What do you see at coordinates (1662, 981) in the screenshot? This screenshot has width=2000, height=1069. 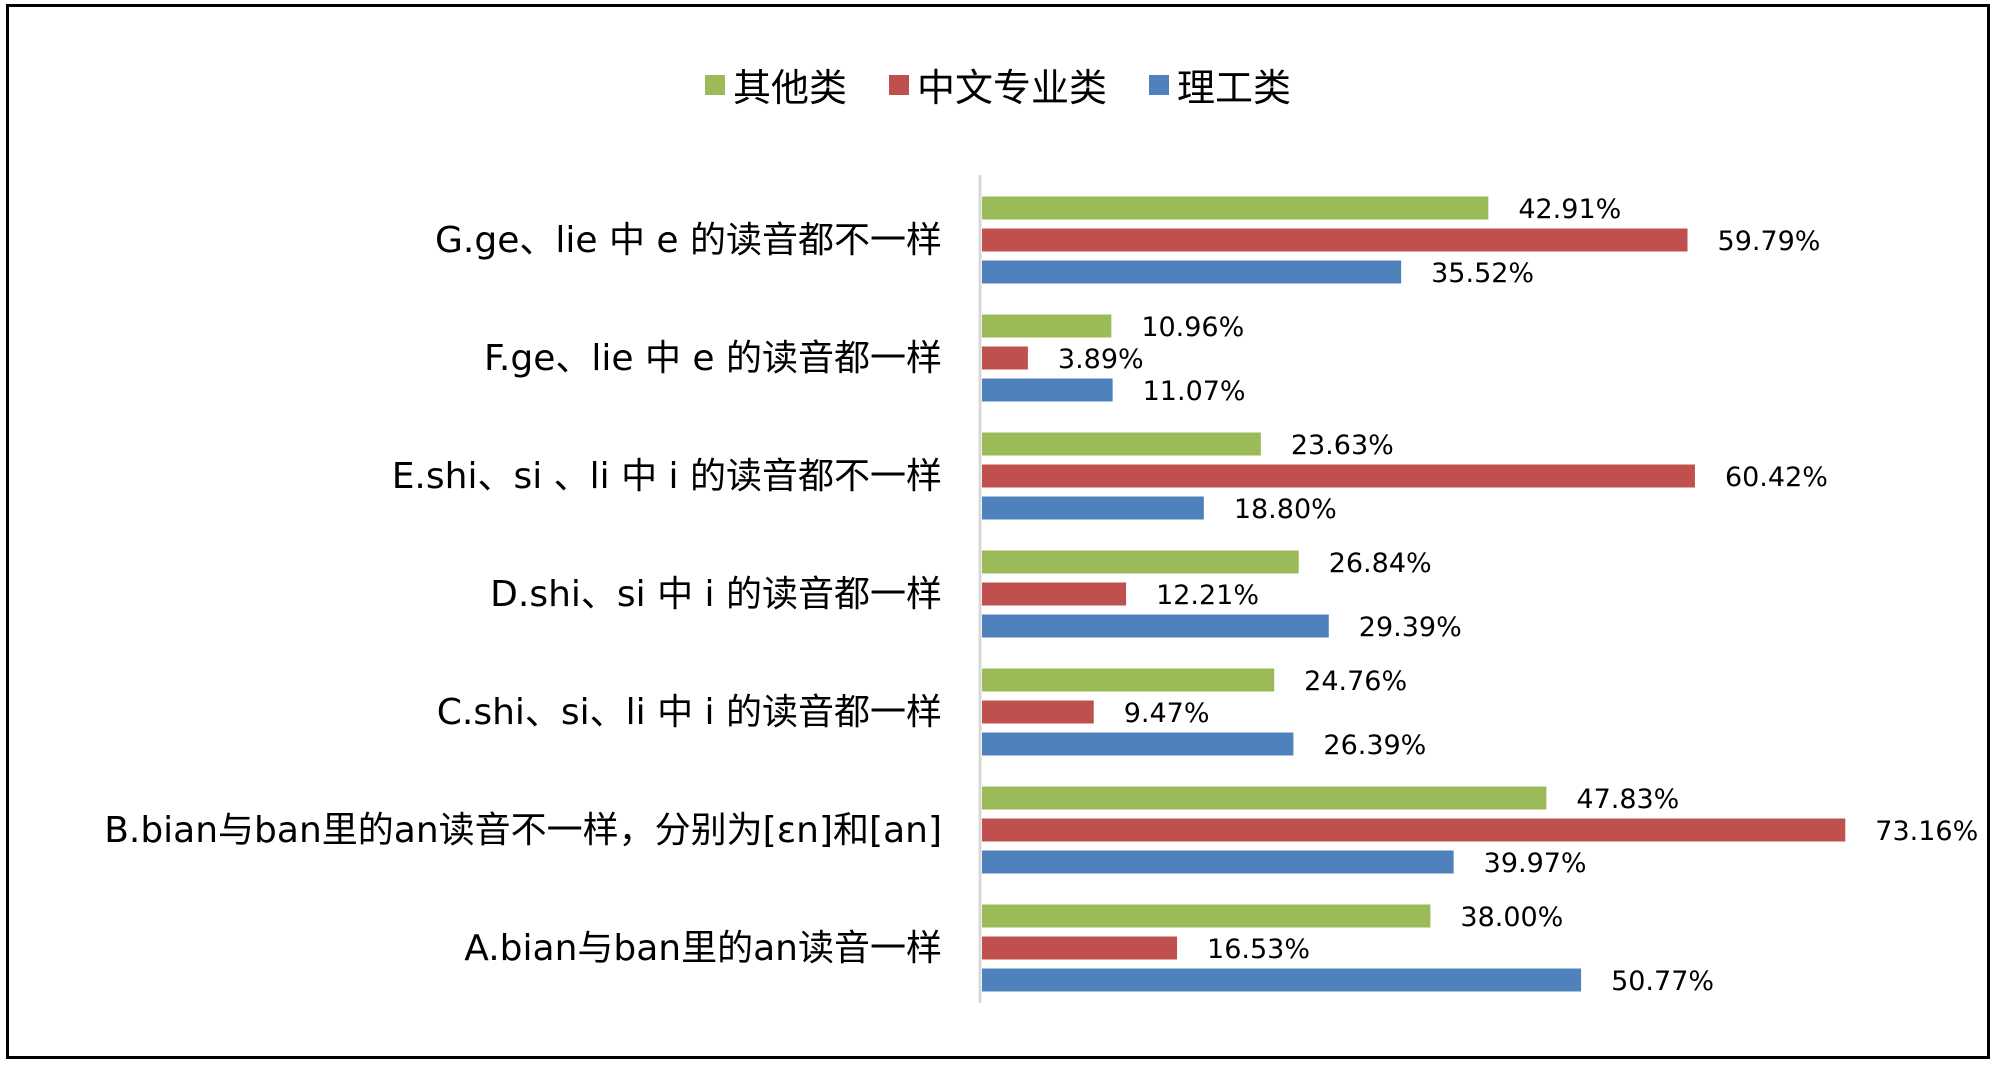 I see `data-label: 50.77%` at bounding box center [1662, 981].